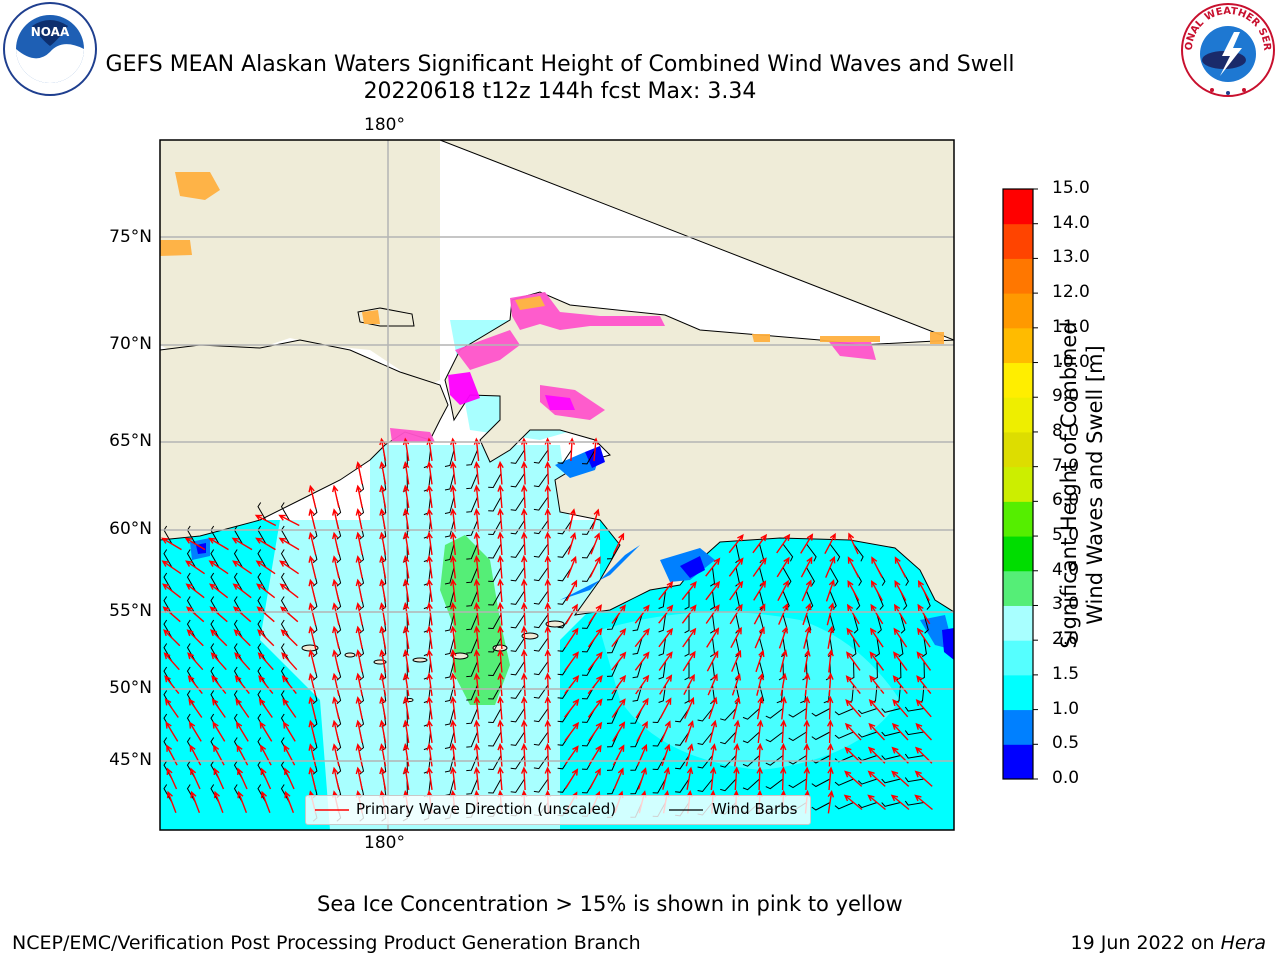 The width and height of the screenshot is (1280, 960). I want to click on colorbar-segment, so click(1018, 623).